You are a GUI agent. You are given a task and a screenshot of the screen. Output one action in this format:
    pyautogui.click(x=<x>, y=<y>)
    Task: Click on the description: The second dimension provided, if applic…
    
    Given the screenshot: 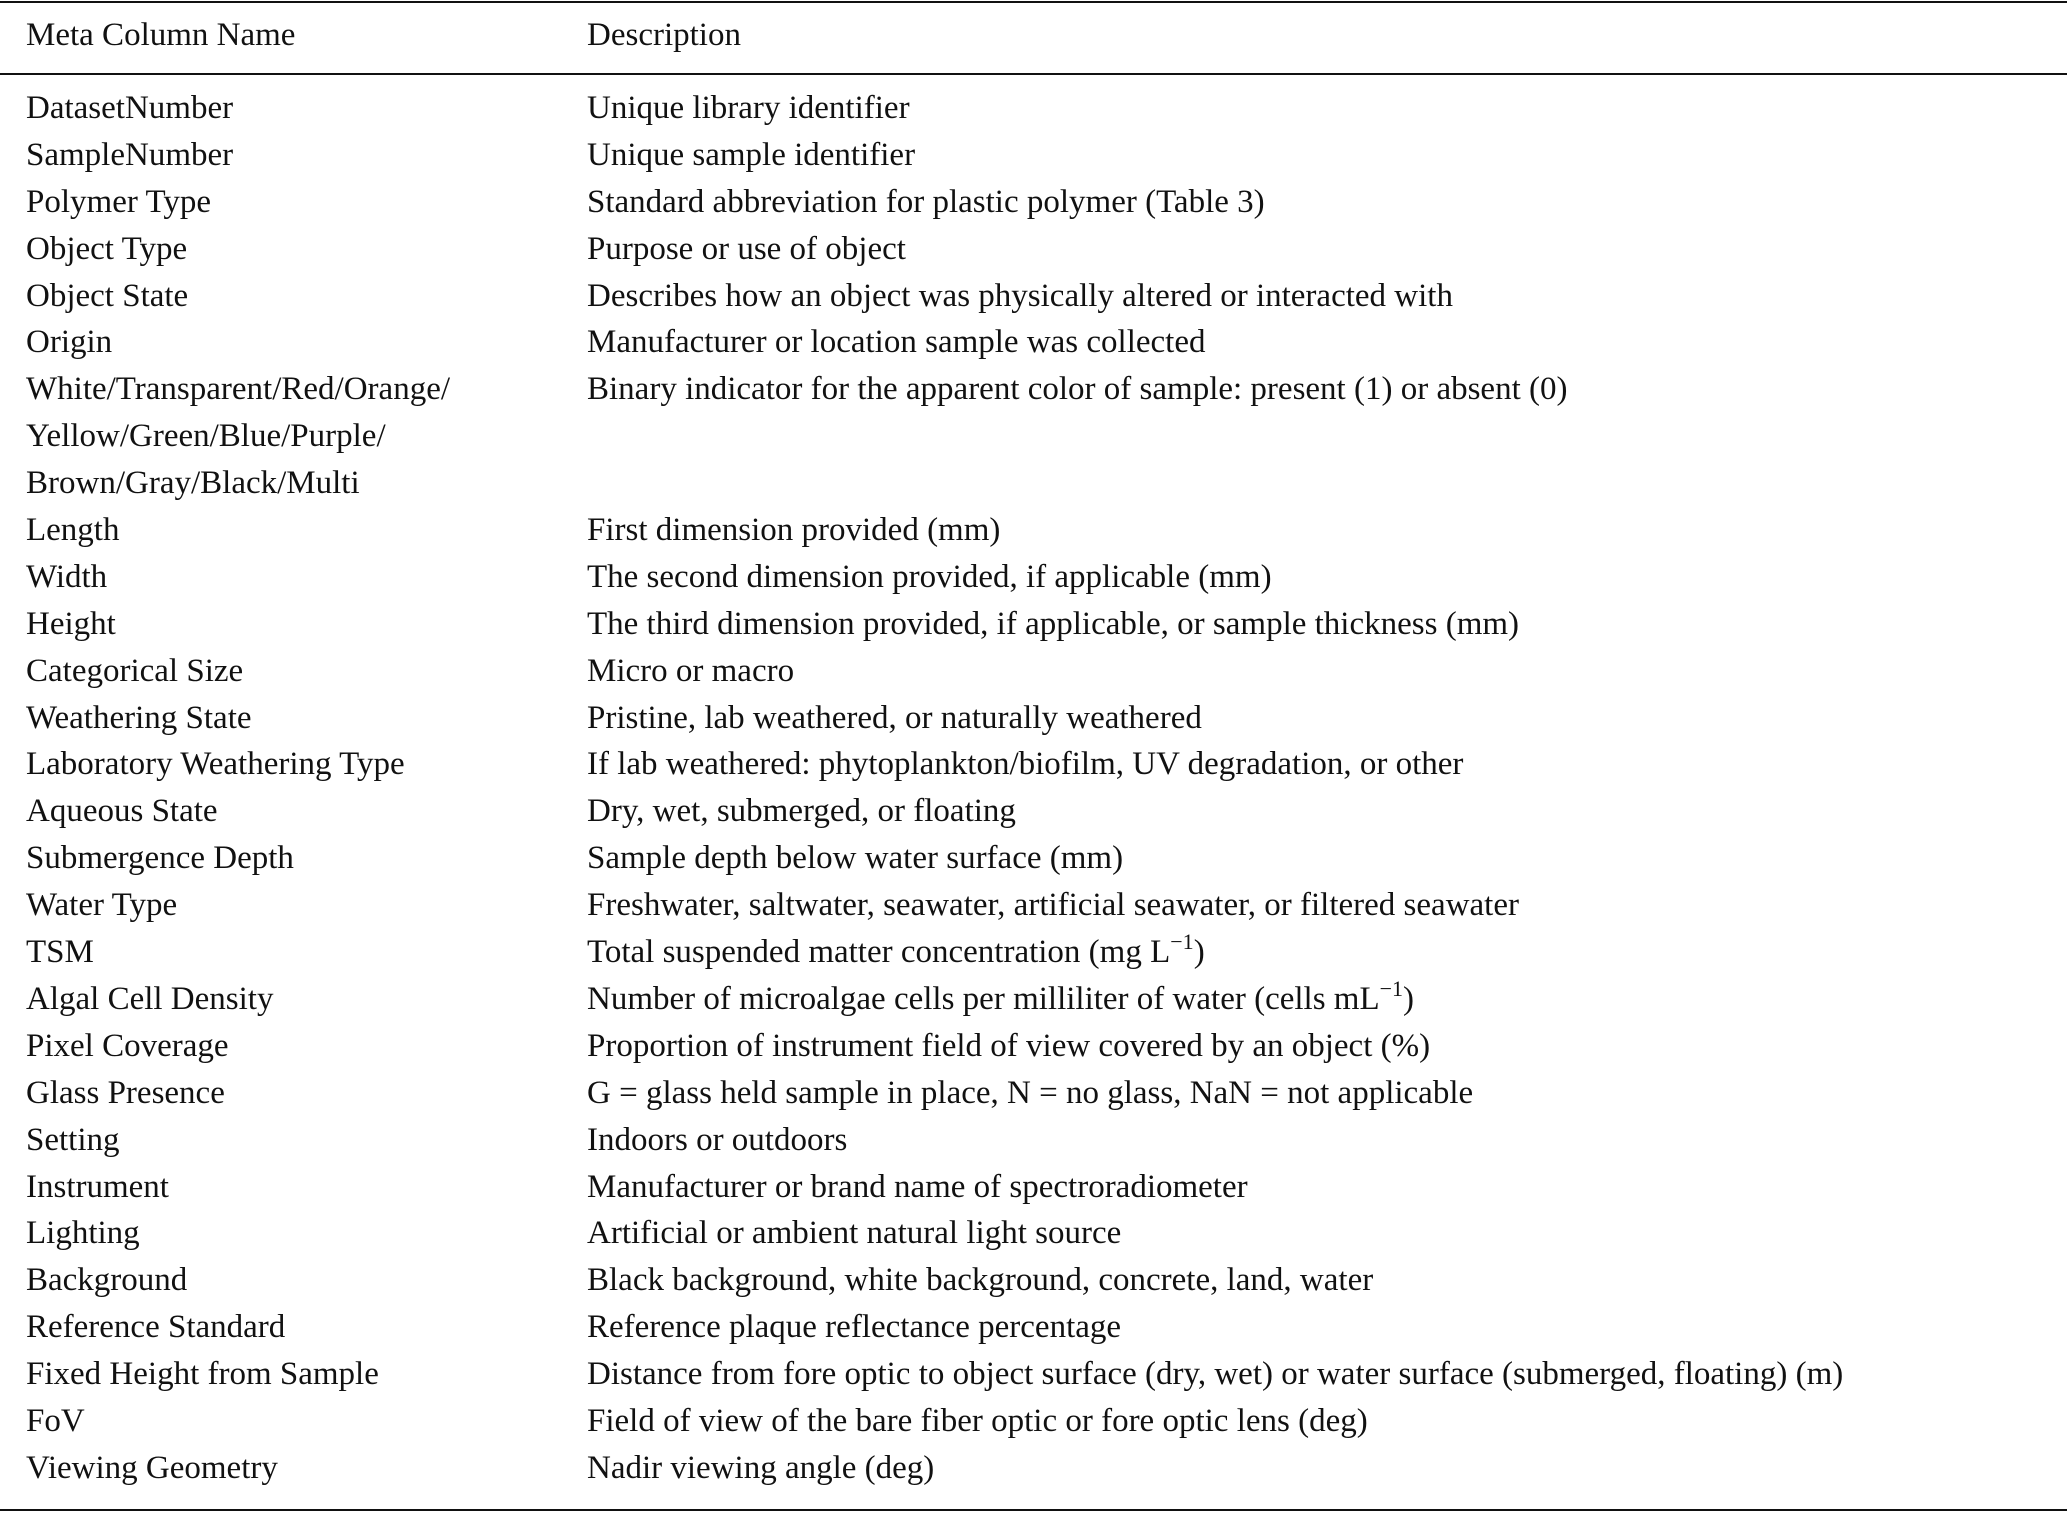 What is the action you would take?
    pyautogui.click(x=929, y=577)
    